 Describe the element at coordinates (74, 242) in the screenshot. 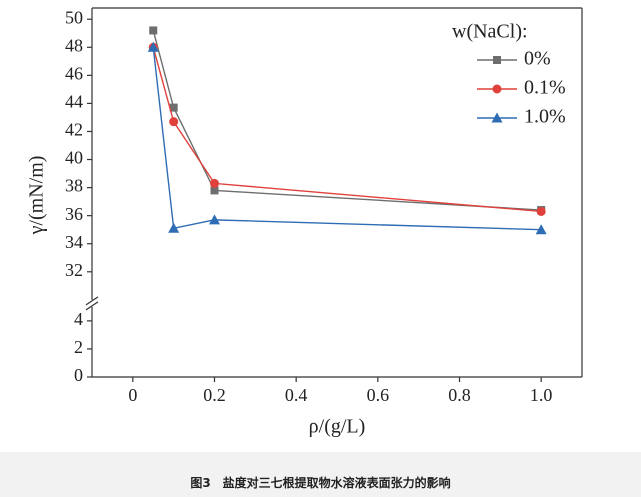

I see `y-tick-label: 34` at that location.